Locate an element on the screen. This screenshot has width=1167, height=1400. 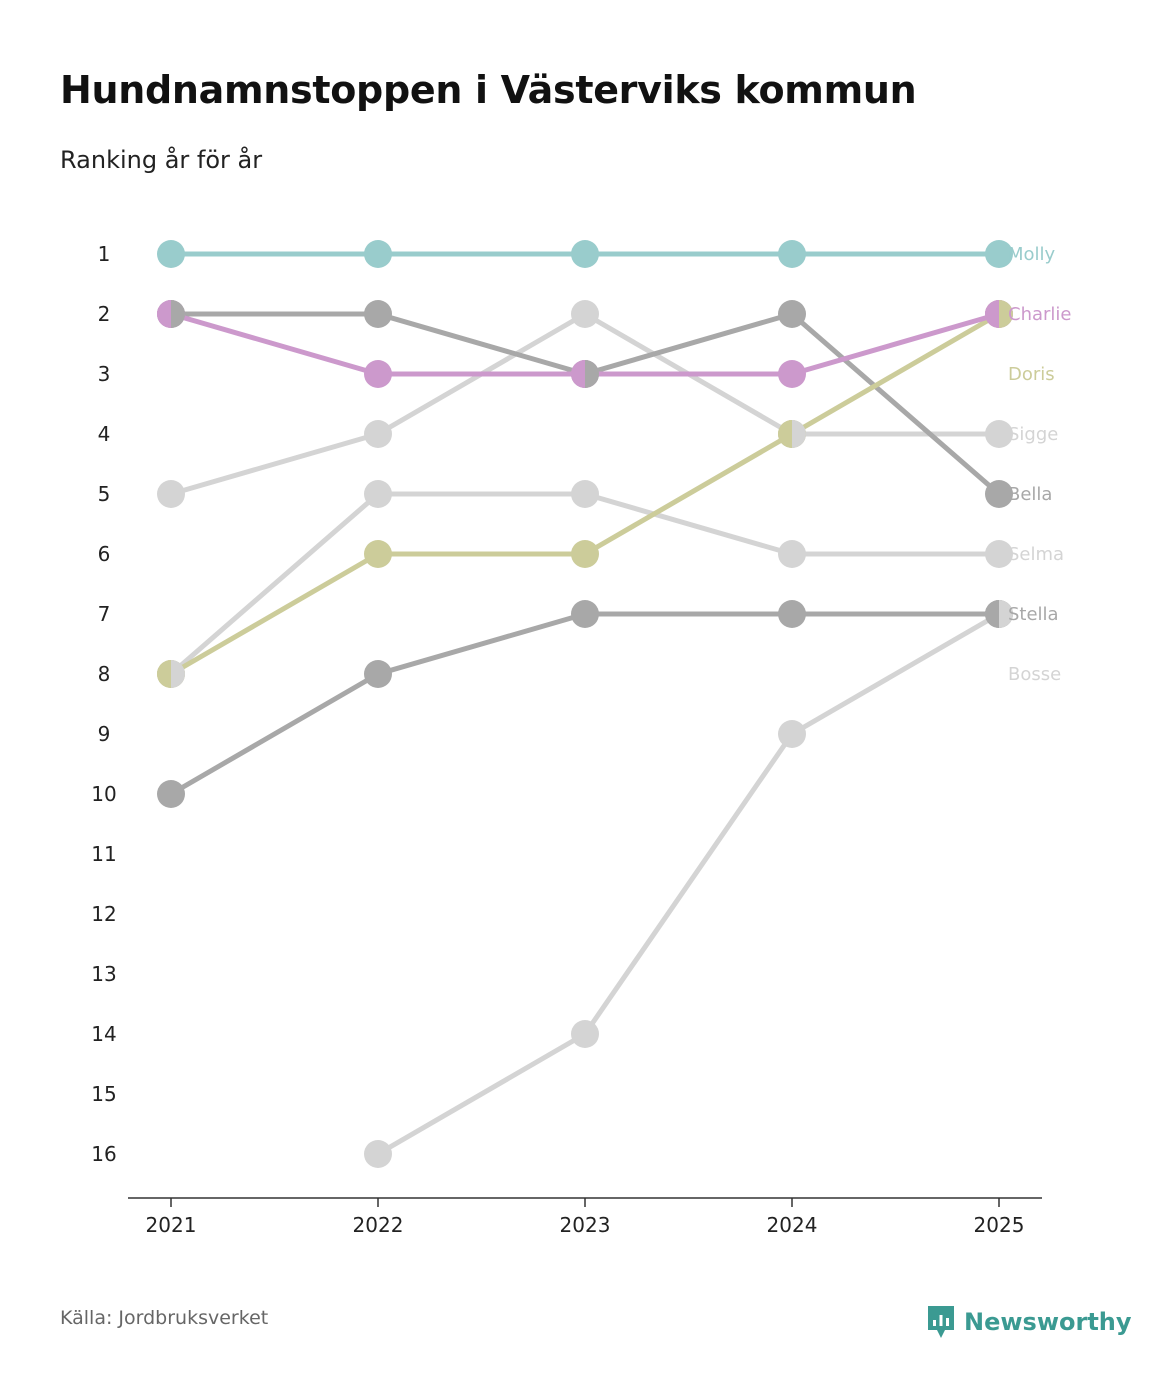
end-label-doris: Doris is located at coordinates (1031, 374).